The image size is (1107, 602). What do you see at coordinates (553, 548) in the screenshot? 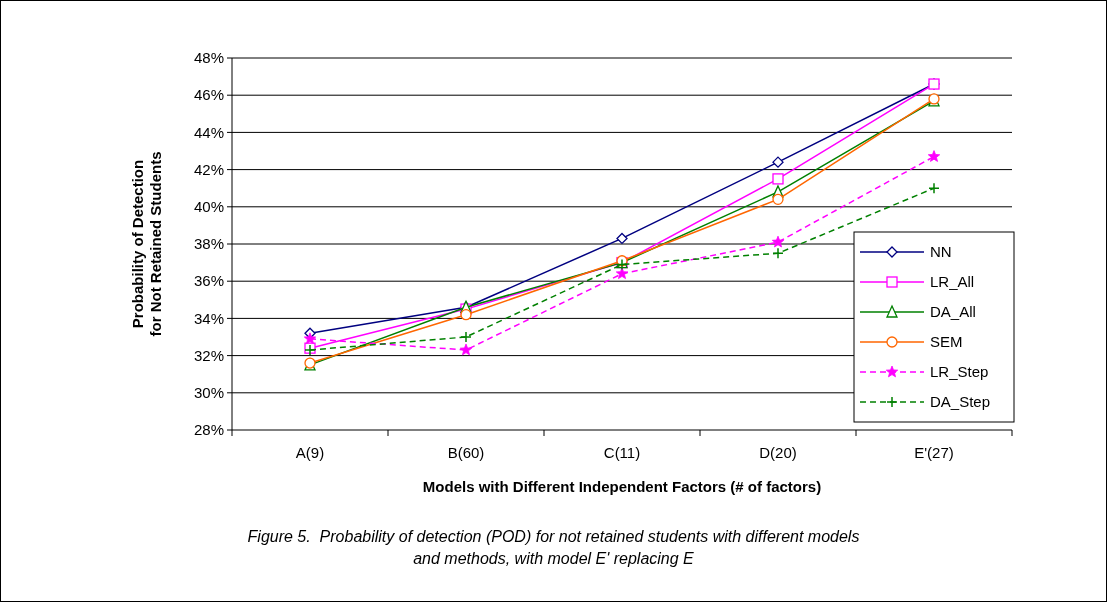
I see `caption: Figure 5. Probability of detection (POD) for not retained students with different models and methods, with model E' replacing E` at bounding box center [553, 548].